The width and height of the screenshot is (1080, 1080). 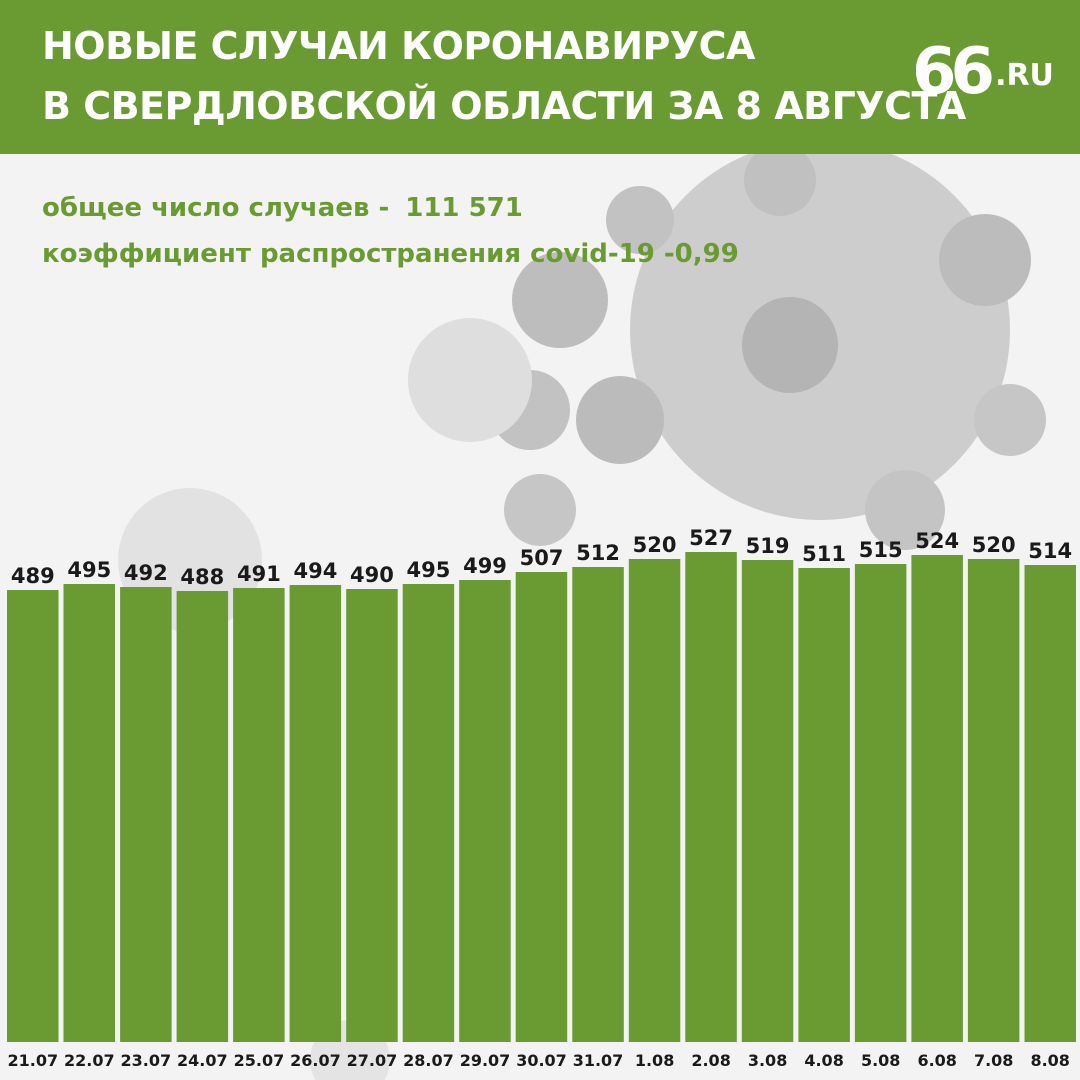 What do you see at coordinates (880, 1060) in the screenshot?
I see `x-tick-5.08: 5.08` at bounding box center [880, 1060].